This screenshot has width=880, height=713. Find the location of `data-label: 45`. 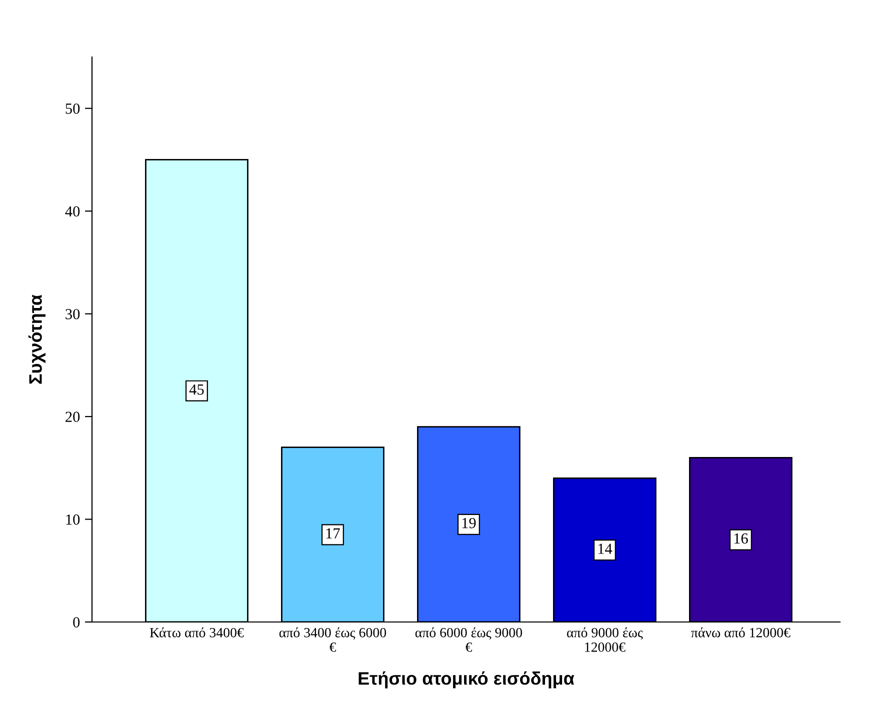

data-label: 45 is located at coordinates (196, 389).